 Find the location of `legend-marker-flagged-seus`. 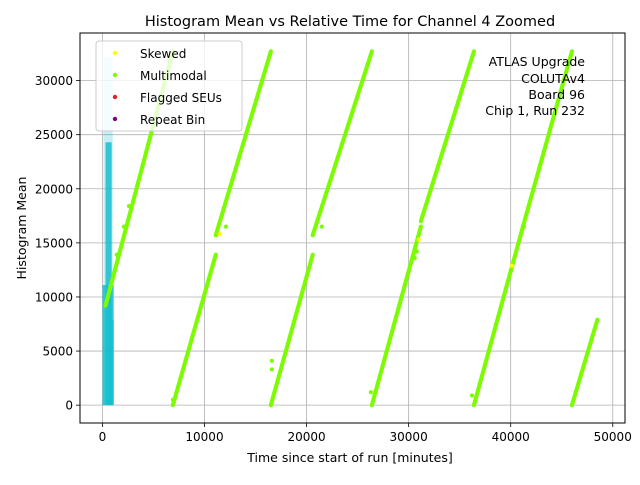

legend-marker-flagged-seus is located at coordinates (115, 97).